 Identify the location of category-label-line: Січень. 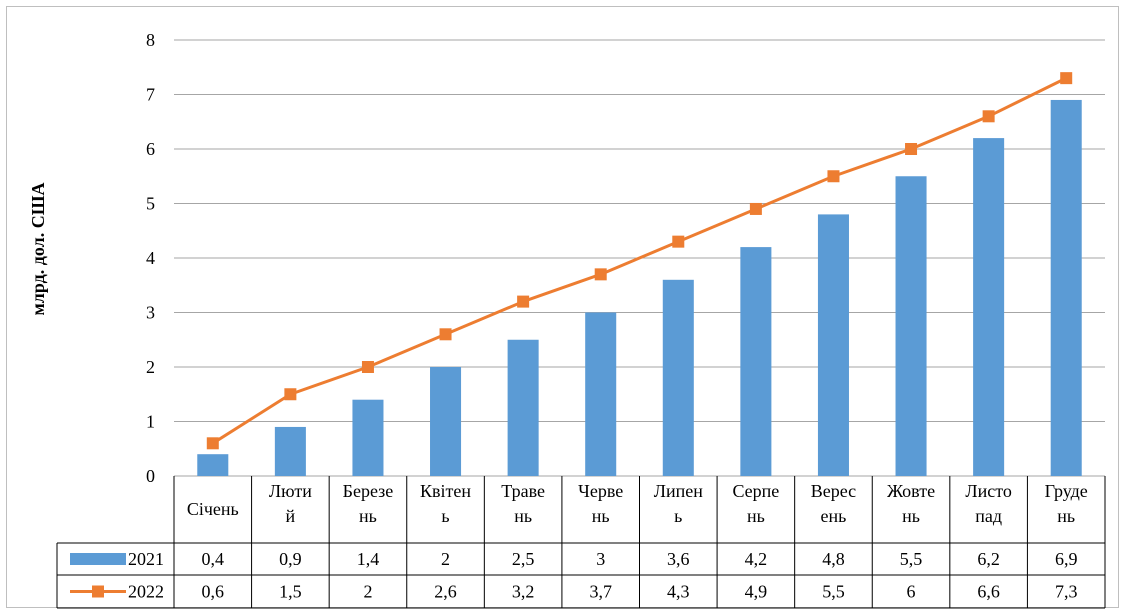
(213, 509).